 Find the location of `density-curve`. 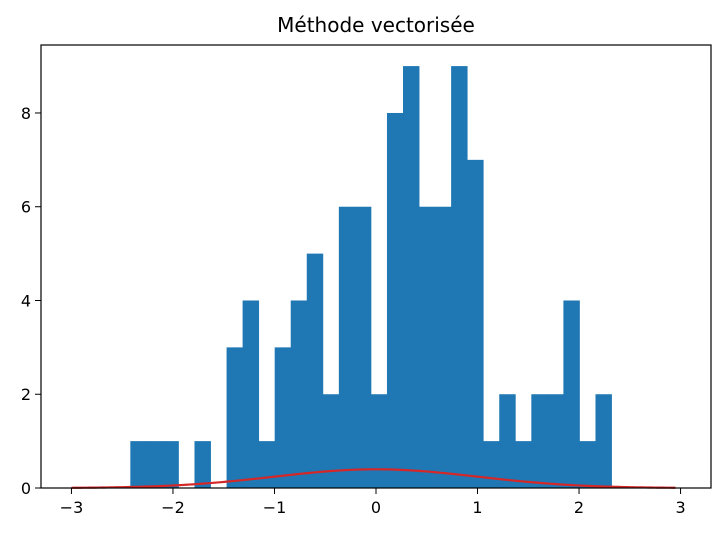

density-curve is located at coordinates (373, 478).